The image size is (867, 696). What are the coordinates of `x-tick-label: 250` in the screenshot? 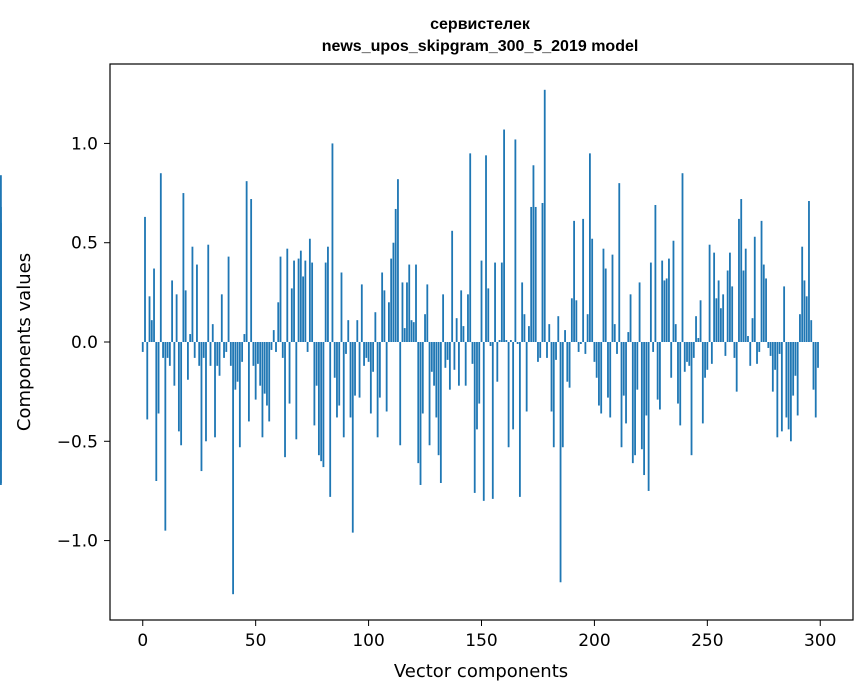 It's located at (707, 641).